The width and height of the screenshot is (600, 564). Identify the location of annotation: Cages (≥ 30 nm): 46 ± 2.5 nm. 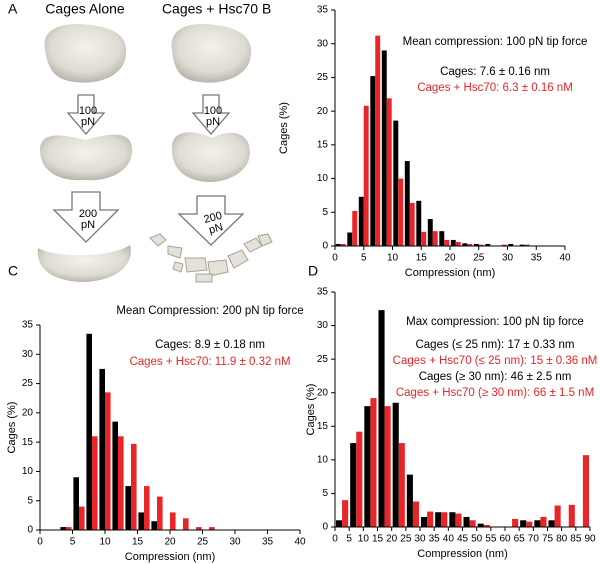
(495, 377).